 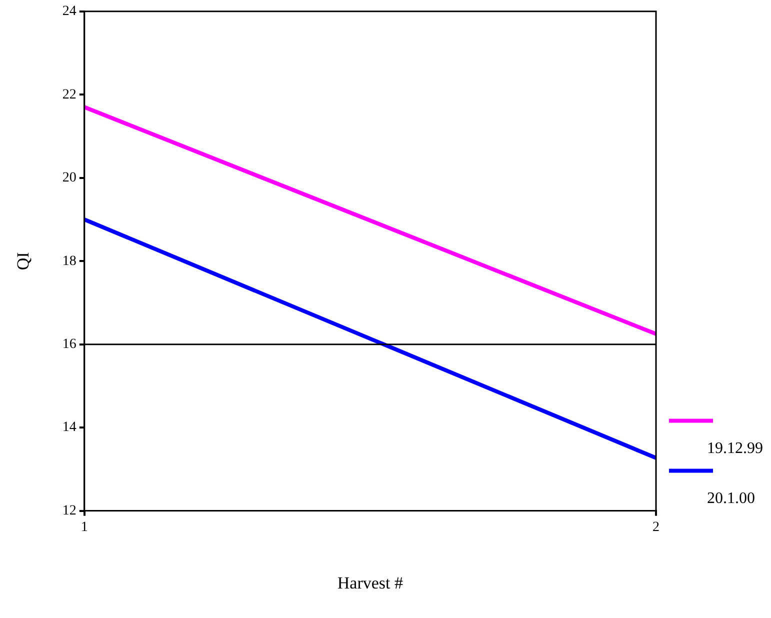 I want to click on legend-label: 20.1.00, so click(x=731, y=499).